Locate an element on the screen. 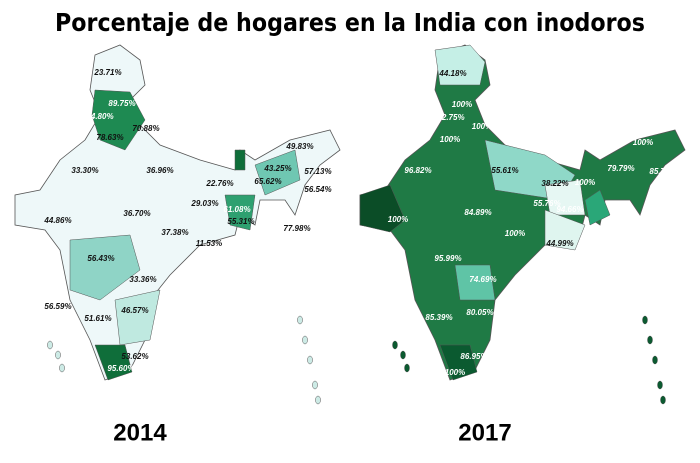 The height and width of the screenshot is (463, 700). region-label: 86.01% is located at coordinates (640, 230).